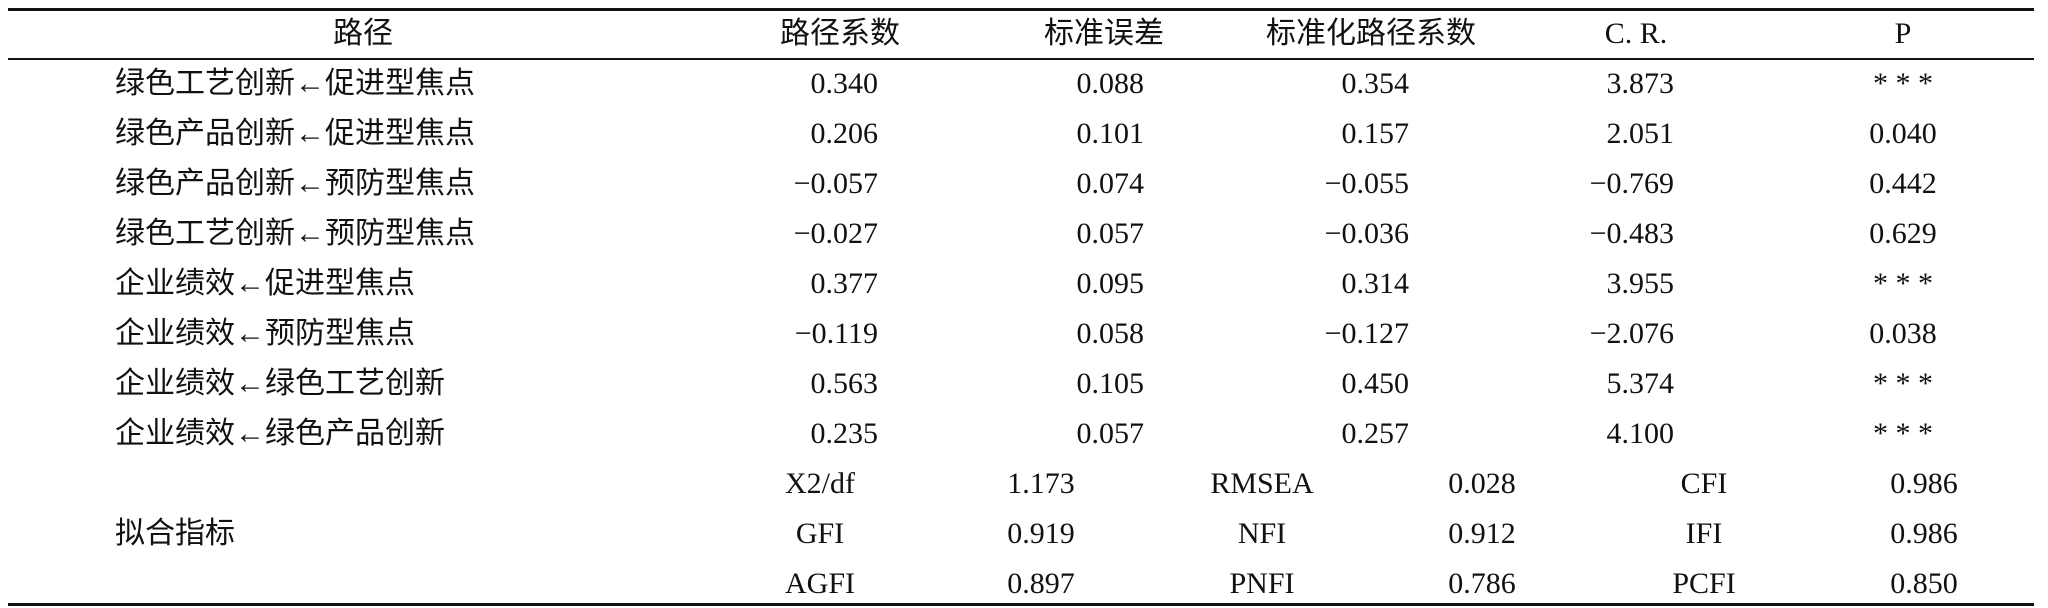 This screenshot has height=608, width=2048. Describe the element at coordinates (1110, 83) in the screenshot. I see `value-cell: 0.088` at that location.